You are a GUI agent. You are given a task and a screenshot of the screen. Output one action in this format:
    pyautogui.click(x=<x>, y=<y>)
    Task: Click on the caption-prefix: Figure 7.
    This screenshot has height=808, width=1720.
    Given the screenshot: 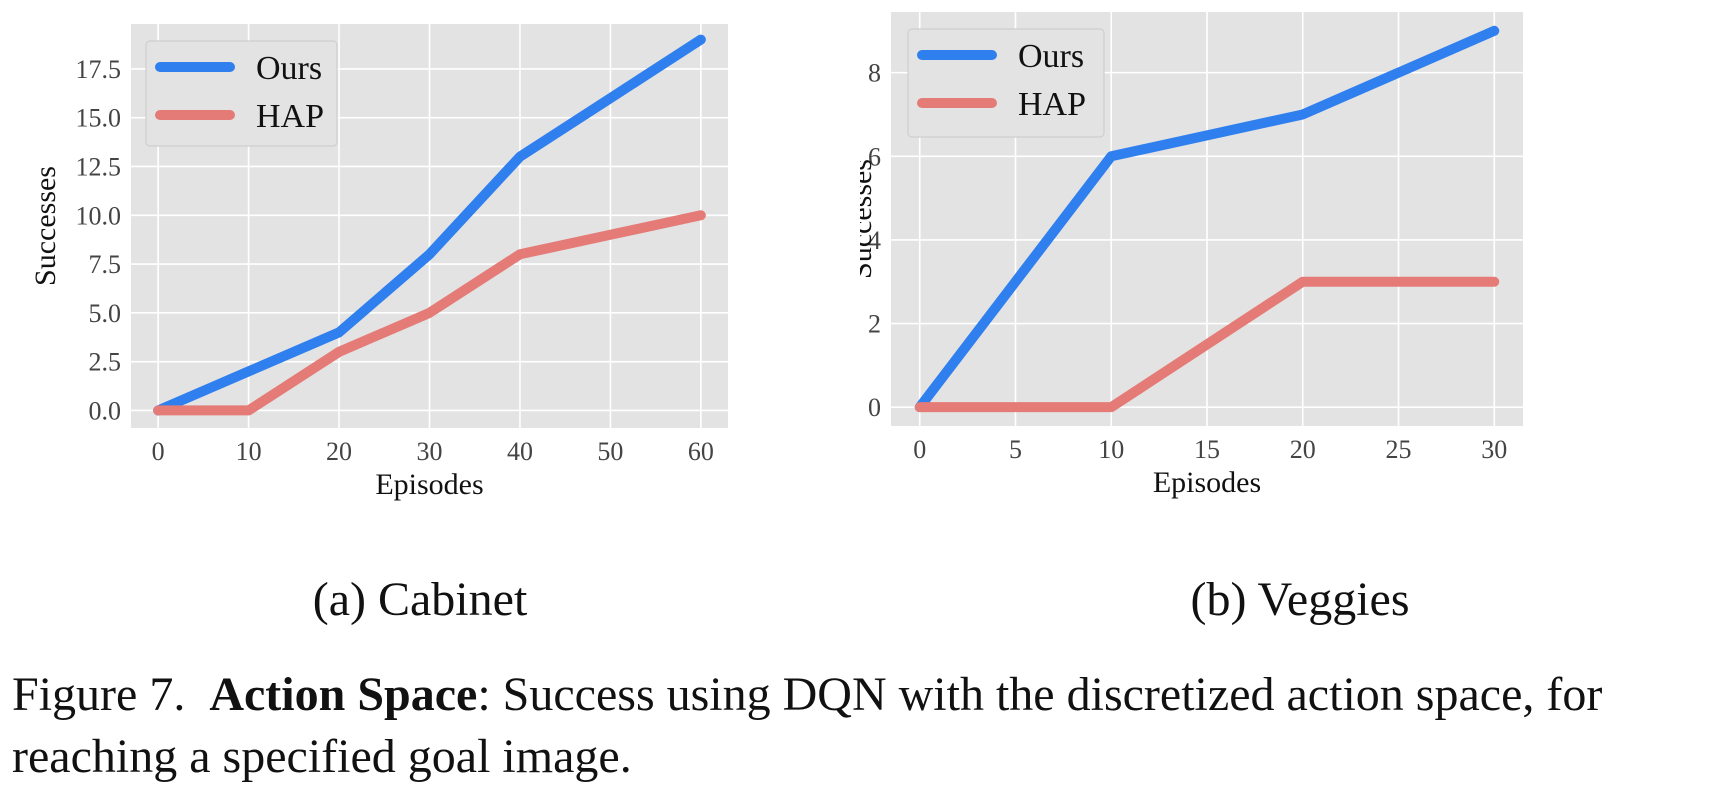 What is the action you would take?
    pyautogui.click(x=99, y=694)
    